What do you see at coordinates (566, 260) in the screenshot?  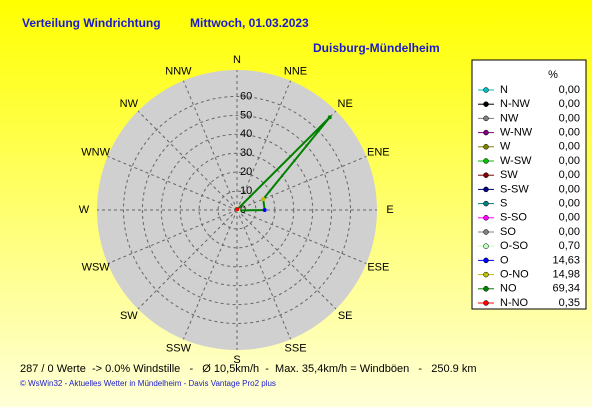 I see `legend-value: 14,63` at bounding box center [566, 260].